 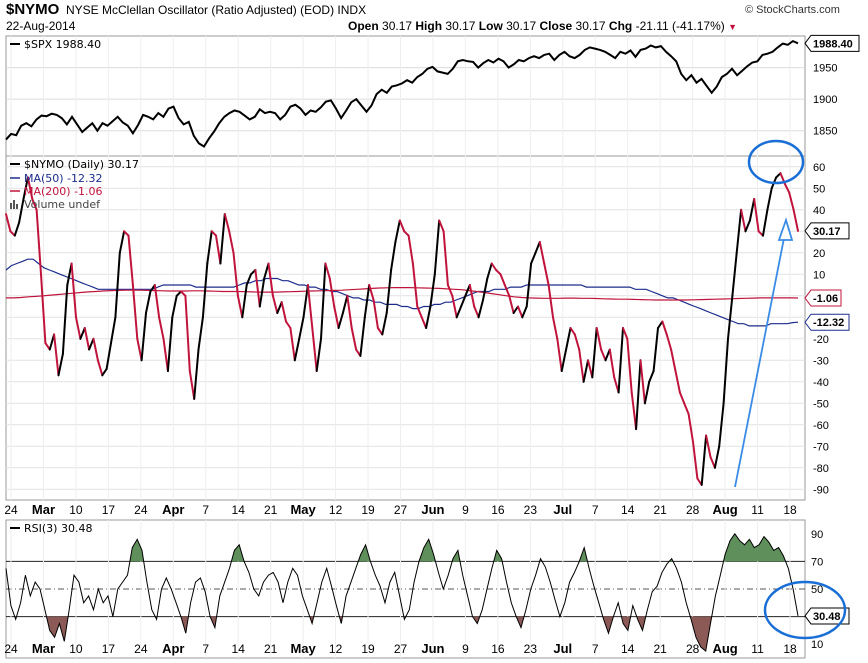 What do you see at coordinates (757, 649) in the screenshot?
I see `rsi-x-tick-label: 11` at bounding box center [757, 649].